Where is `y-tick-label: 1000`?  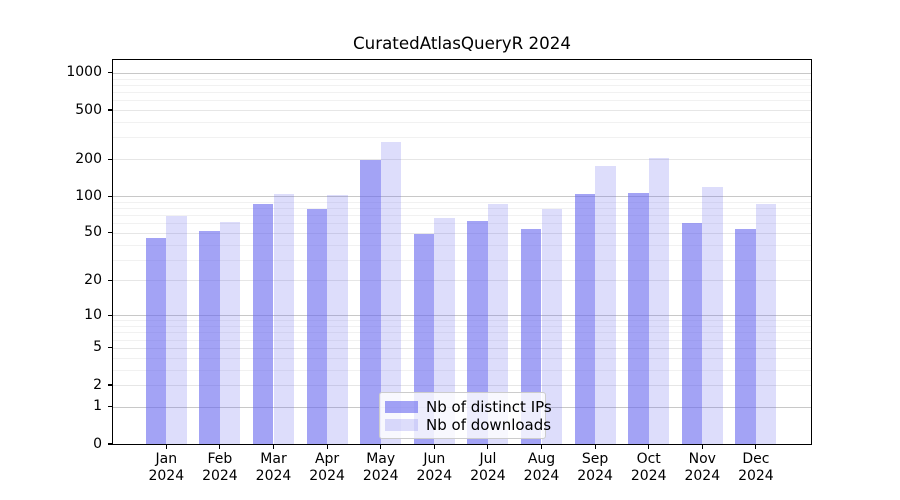 y-tick-label: 1000 is located at coordinates (84, 72).